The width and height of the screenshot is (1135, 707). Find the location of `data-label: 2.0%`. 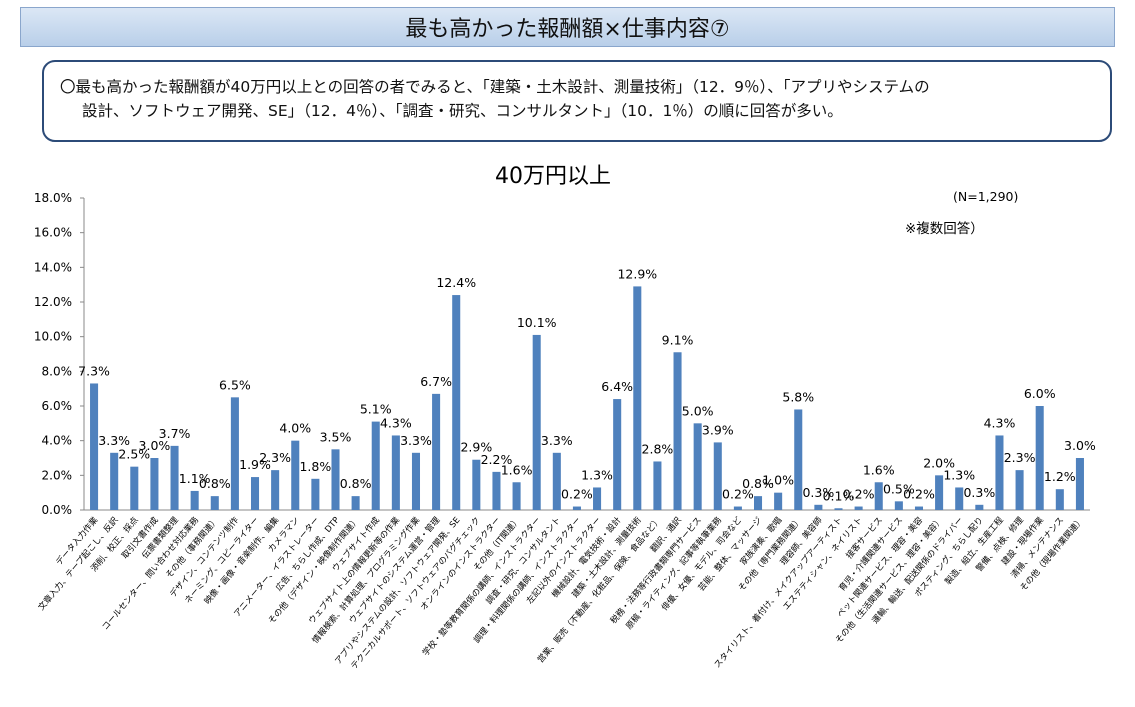

data-label: 2.0% is located at coordinates (939, 462).